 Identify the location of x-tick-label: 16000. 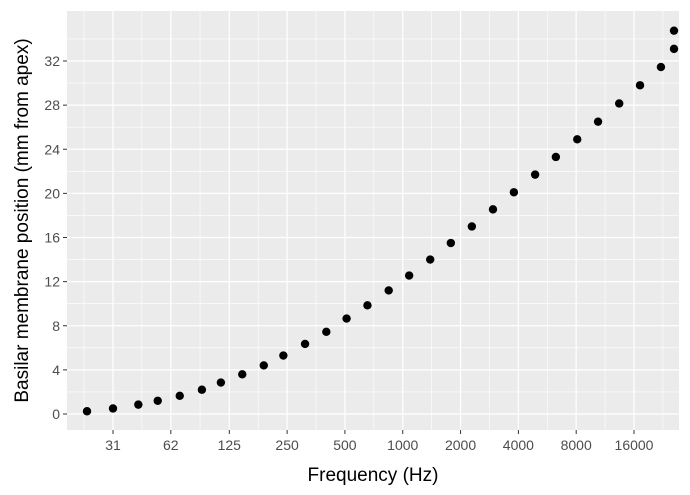
(634, 445).